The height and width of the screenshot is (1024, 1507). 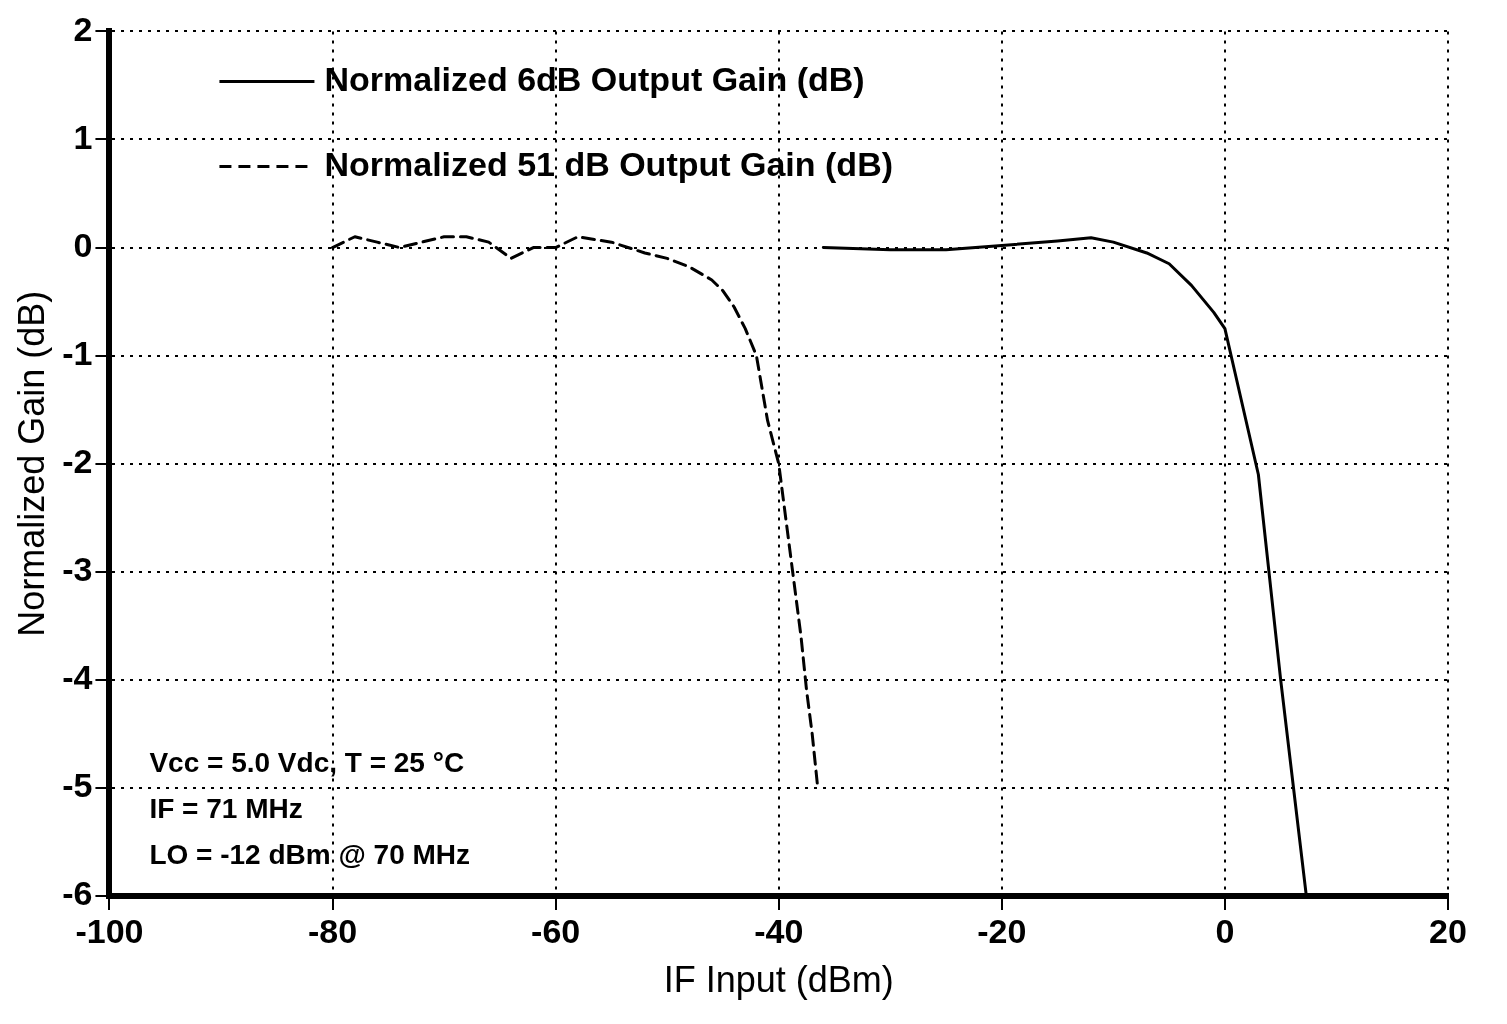 I want to click on y-tick-label: 1, so click(x=83, y=136).